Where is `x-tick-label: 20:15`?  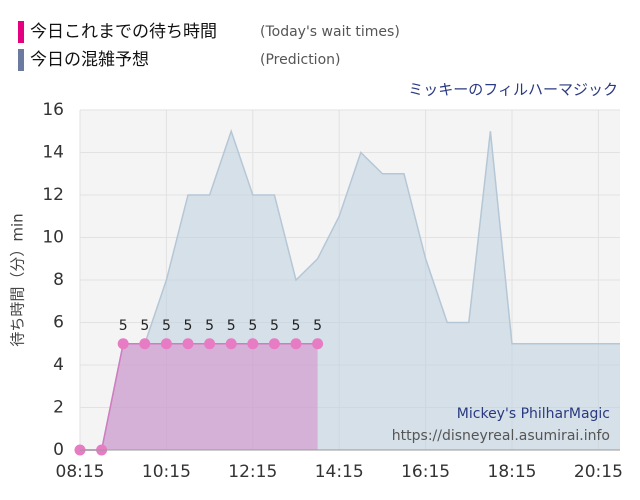 x-tick-label: 20:15 is located at coordinates (598, 472).